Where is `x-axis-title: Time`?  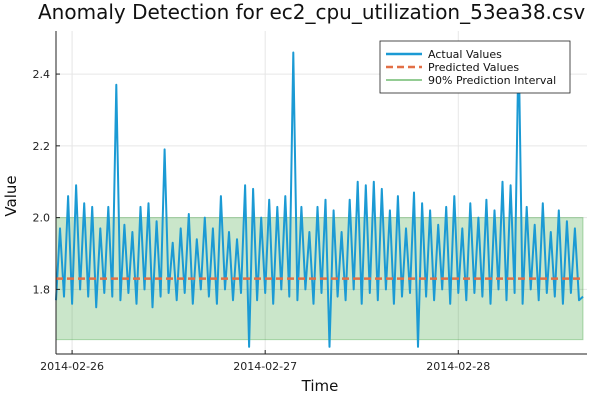
x-axis-title: Time is located at coordinates (320, 386).